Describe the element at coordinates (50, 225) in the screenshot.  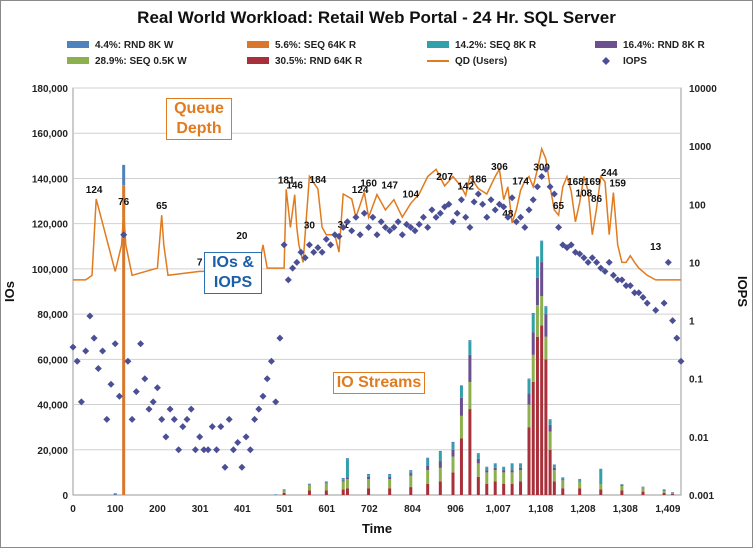
I see `y-tick-label: 120,000` at that location.